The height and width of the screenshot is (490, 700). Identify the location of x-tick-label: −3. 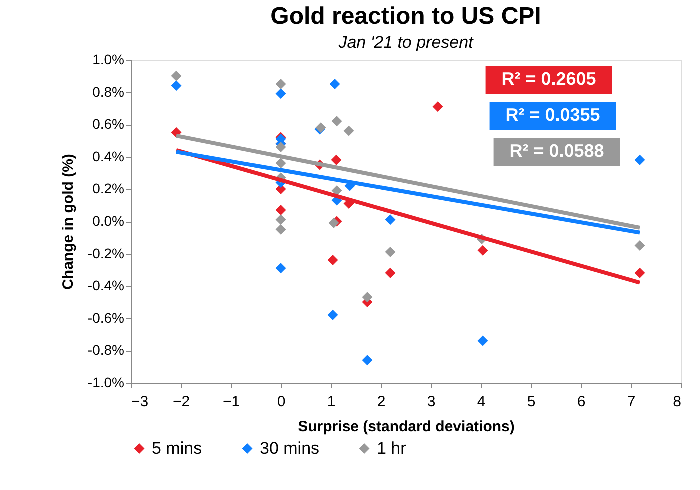
(140, 402).